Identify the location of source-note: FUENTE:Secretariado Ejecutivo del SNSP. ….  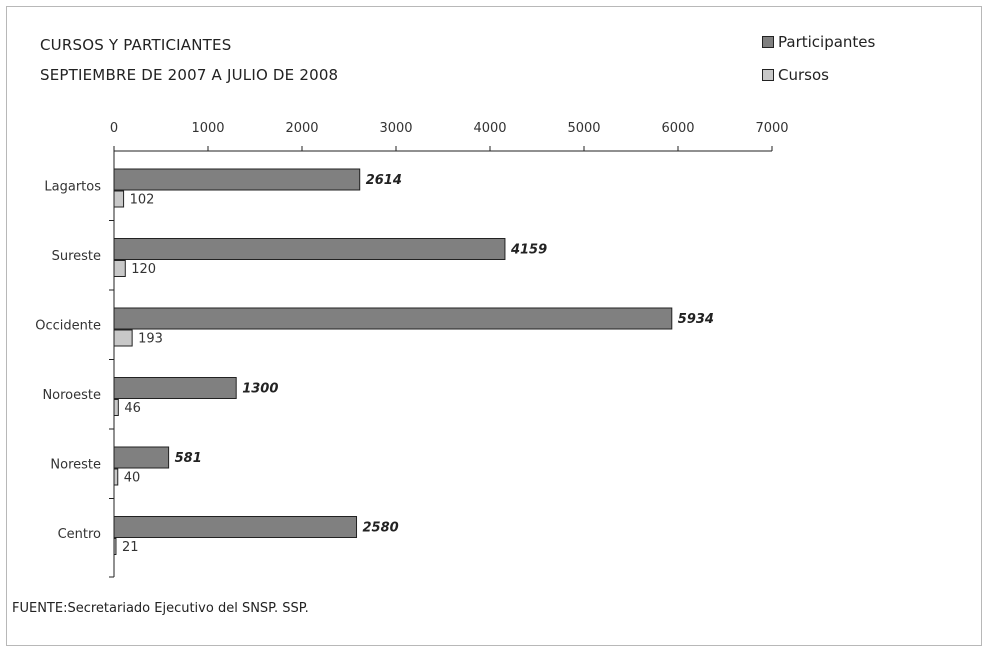
(160, 608).